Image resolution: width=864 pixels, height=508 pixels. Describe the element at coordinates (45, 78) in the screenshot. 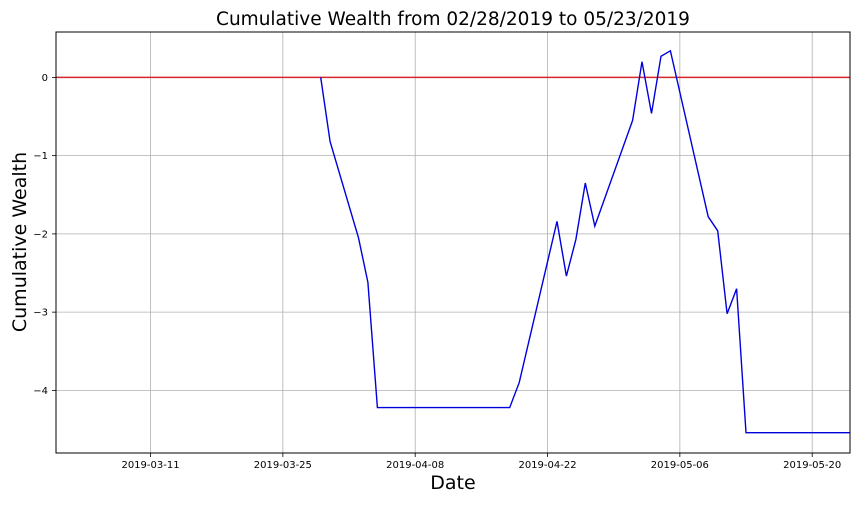

I see `y-tick-label: 0` at that location.